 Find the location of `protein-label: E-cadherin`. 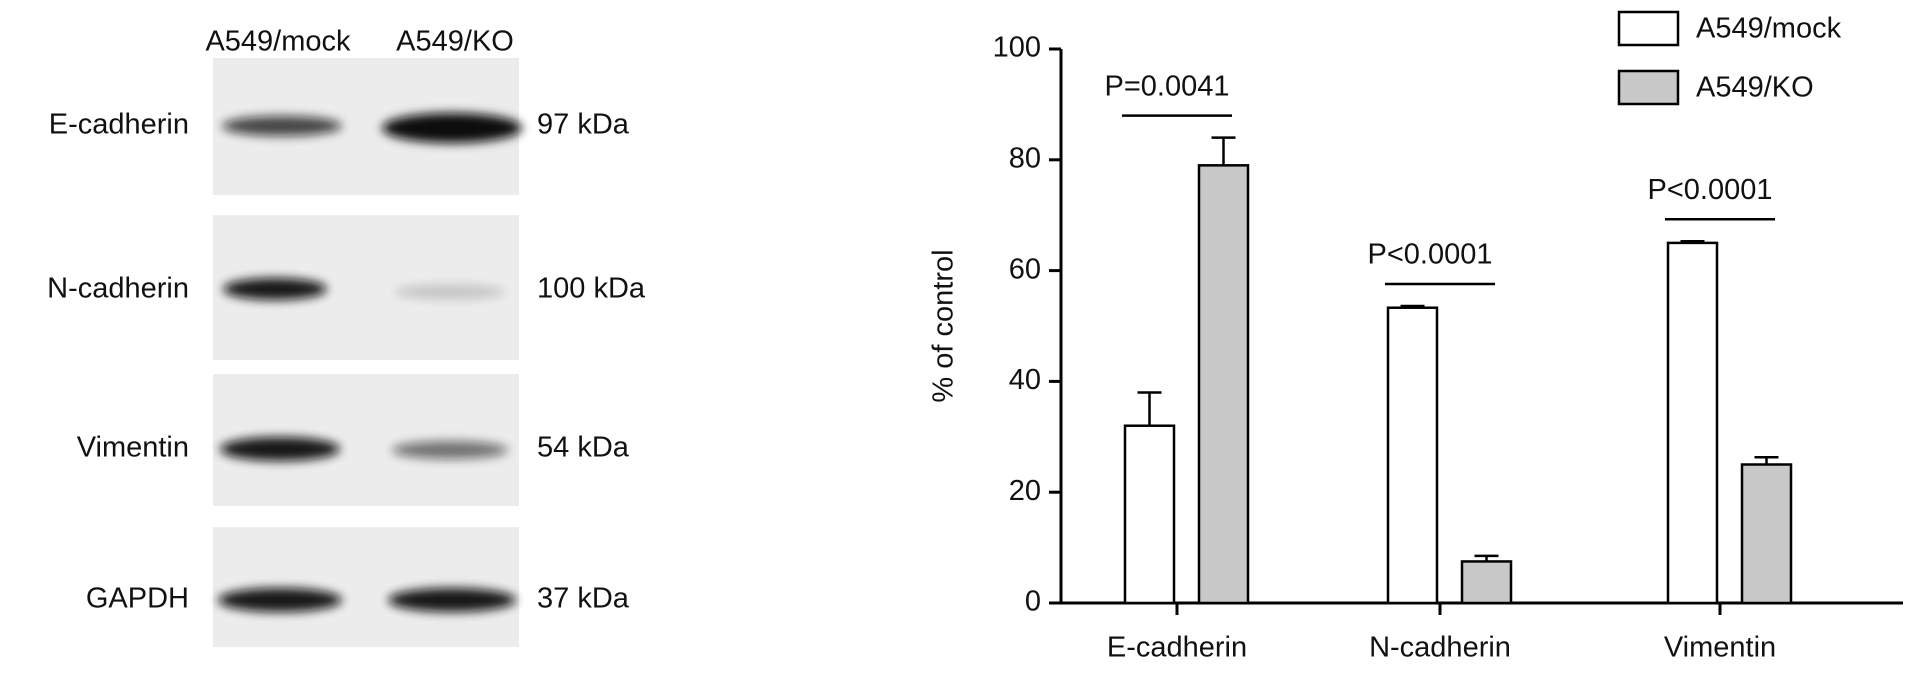

protein-label: E-cadherin is located at coordinates (119, 125).